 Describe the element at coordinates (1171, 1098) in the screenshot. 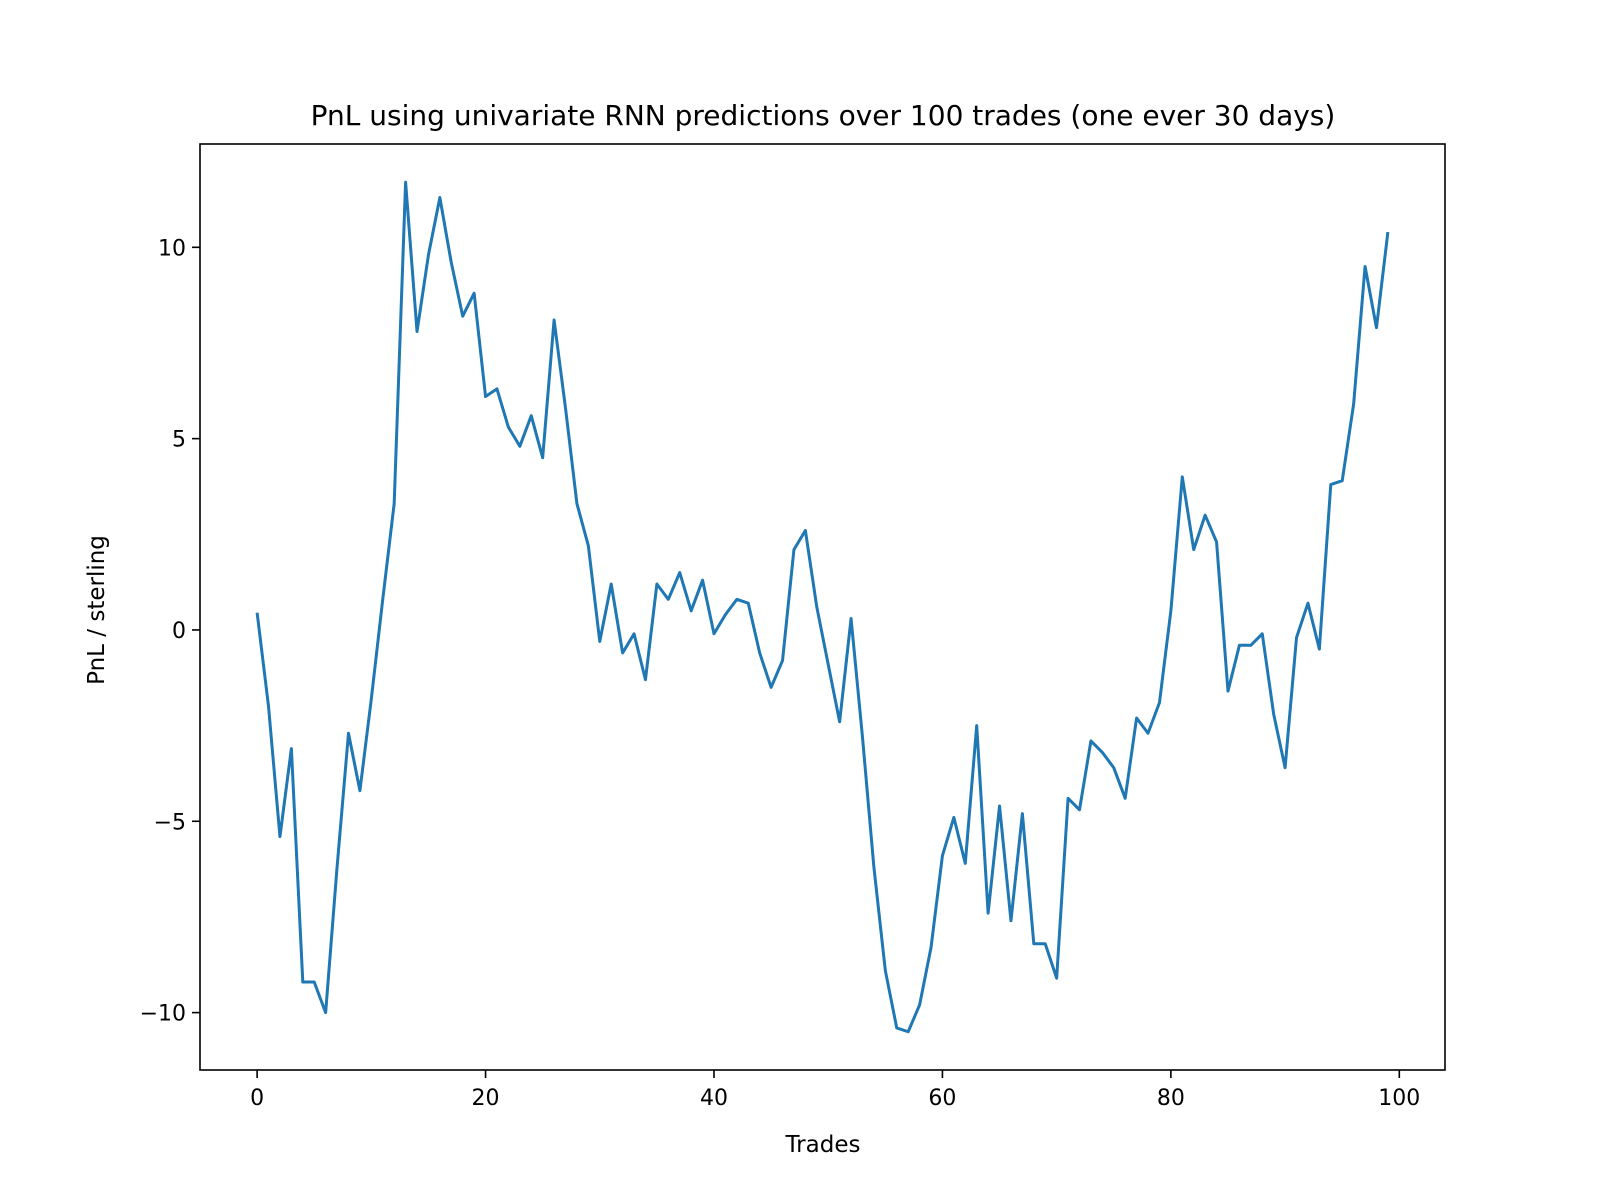

I see `x-tick-label: 80` at that location.